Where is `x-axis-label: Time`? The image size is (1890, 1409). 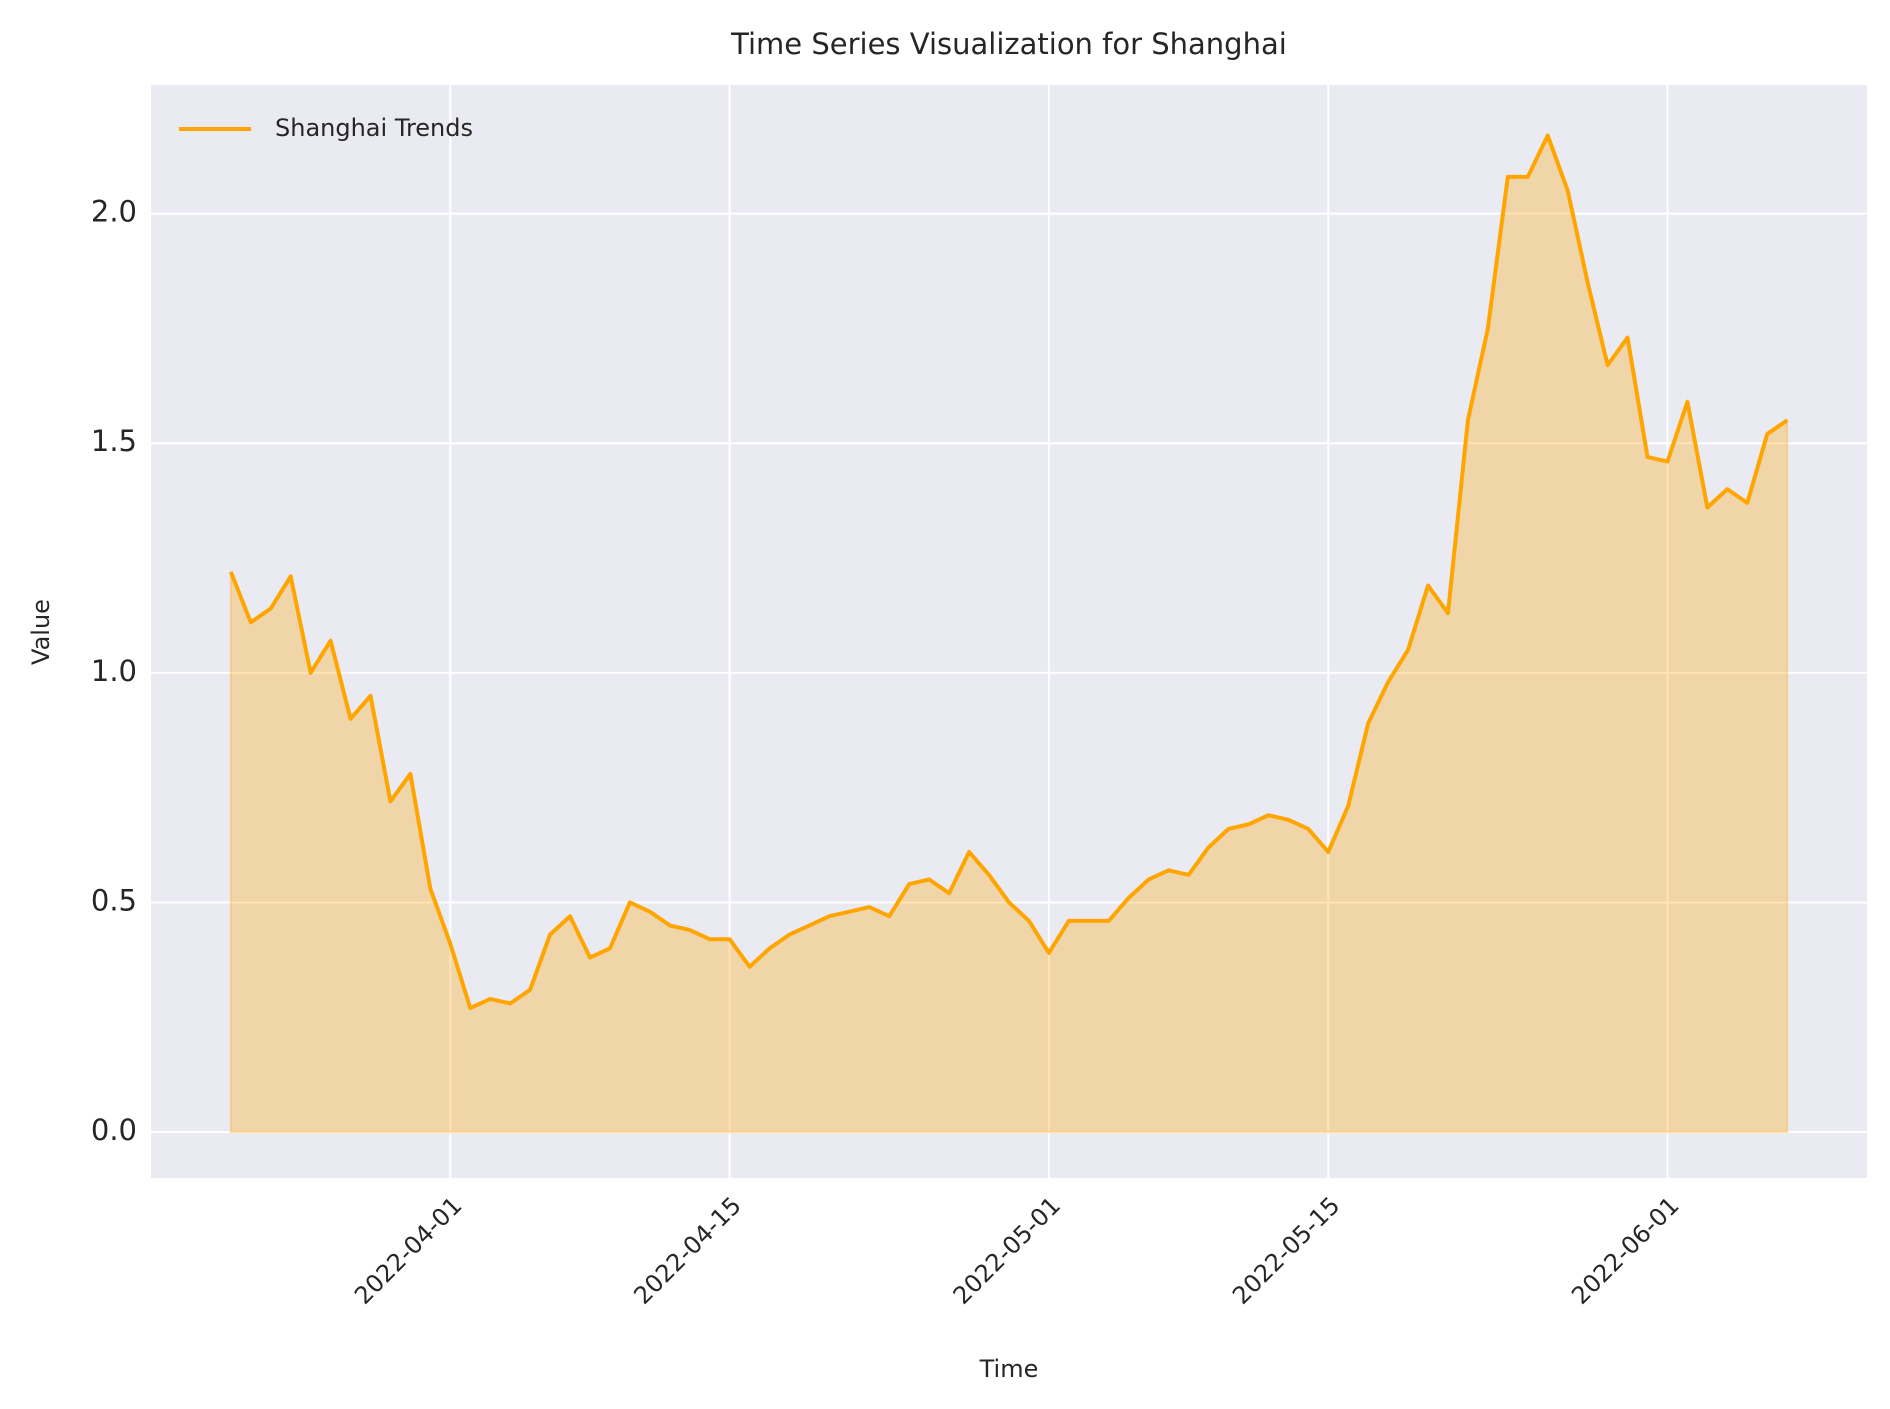
x-axis-label: Time is located at coordinates (1009, 1369).